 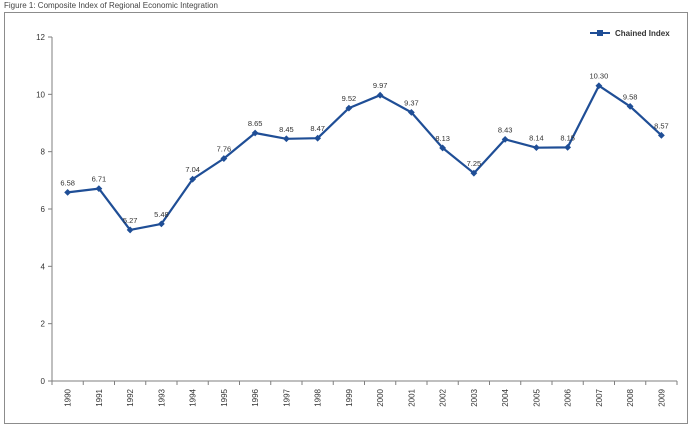 I want to click on legend-marker-swatch, so click(x=600, y=33).